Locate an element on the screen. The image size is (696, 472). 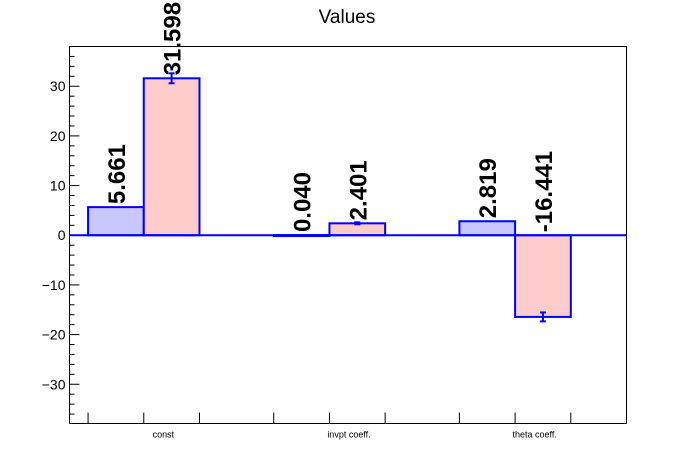
y-tick-label: −10 is located at coordinates (54, 285).